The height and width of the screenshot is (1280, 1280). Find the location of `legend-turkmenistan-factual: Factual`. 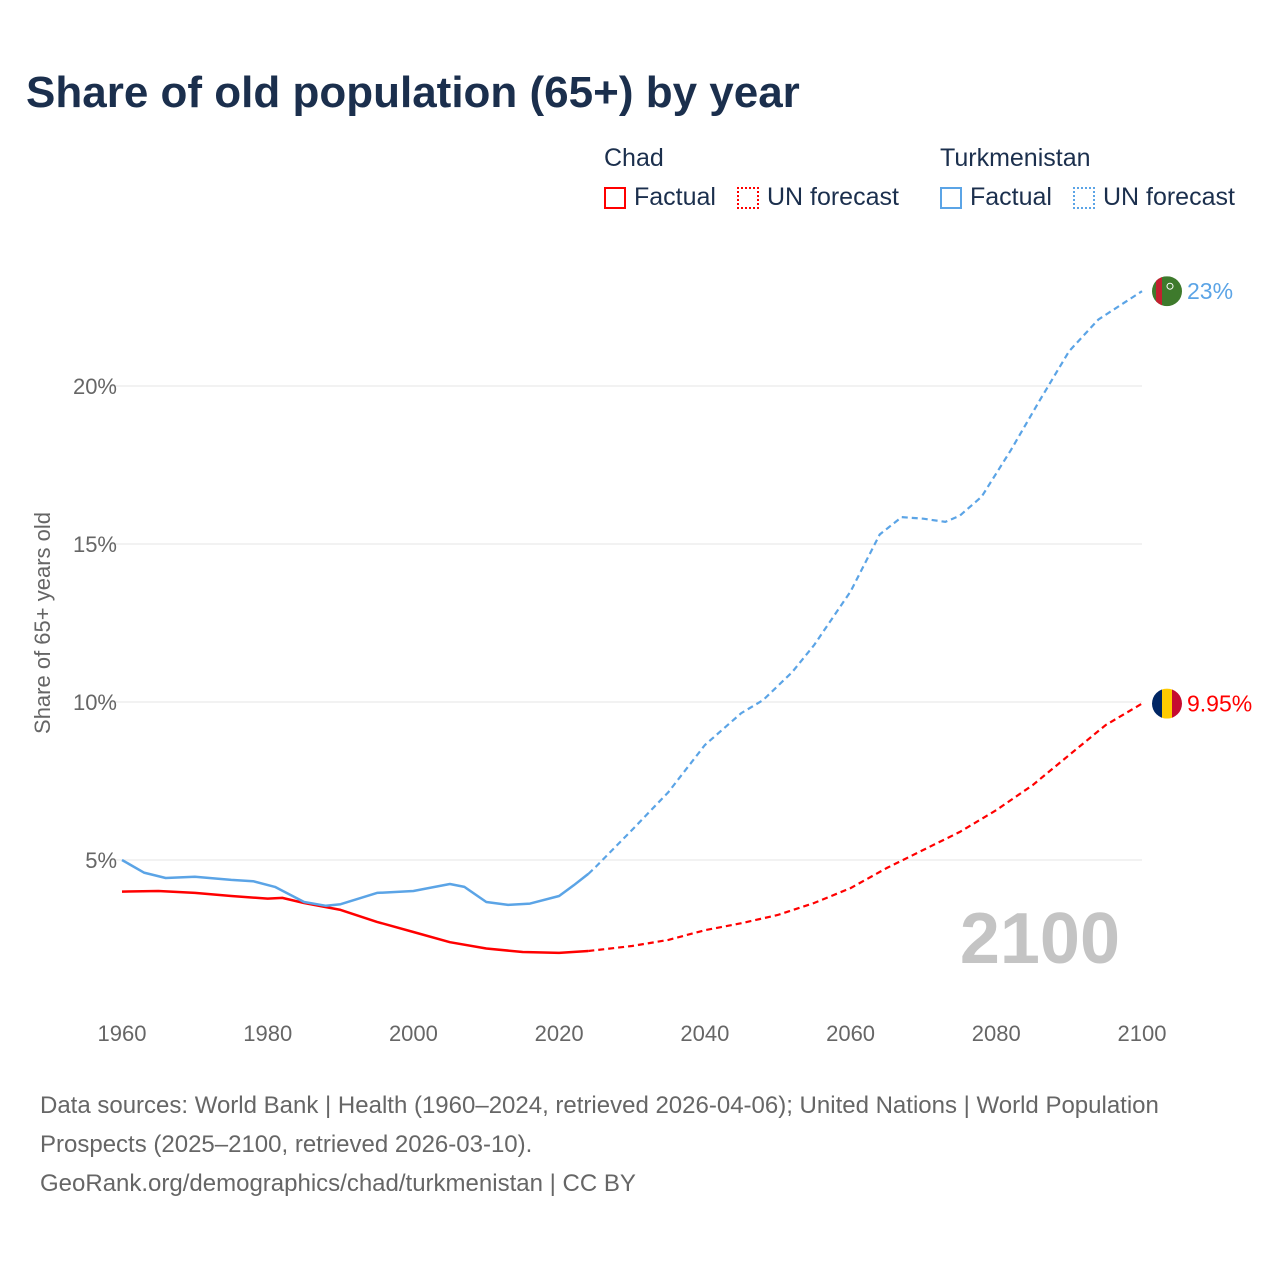

legend-turkmenistan-factual: Factual is located at coordinates (996, 197).